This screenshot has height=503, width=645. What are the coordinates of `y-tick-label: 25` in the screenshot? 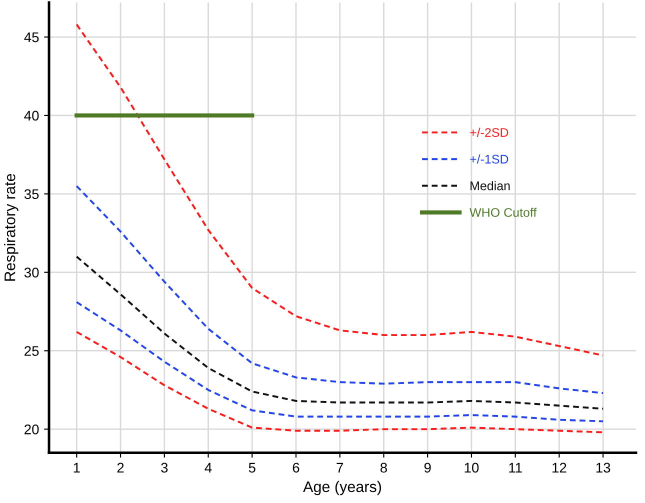 It's located at (31, 351).